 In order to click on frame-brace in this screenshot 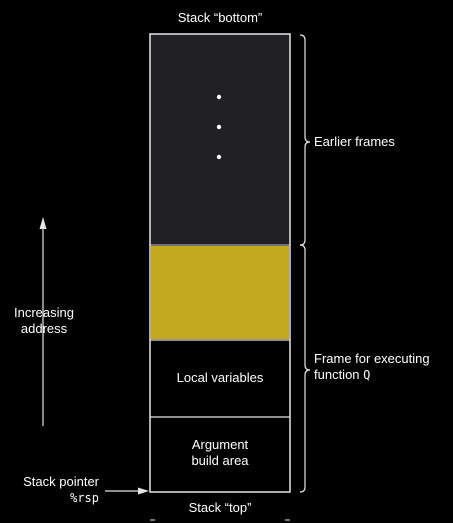, I will do `click(305, 368)`.